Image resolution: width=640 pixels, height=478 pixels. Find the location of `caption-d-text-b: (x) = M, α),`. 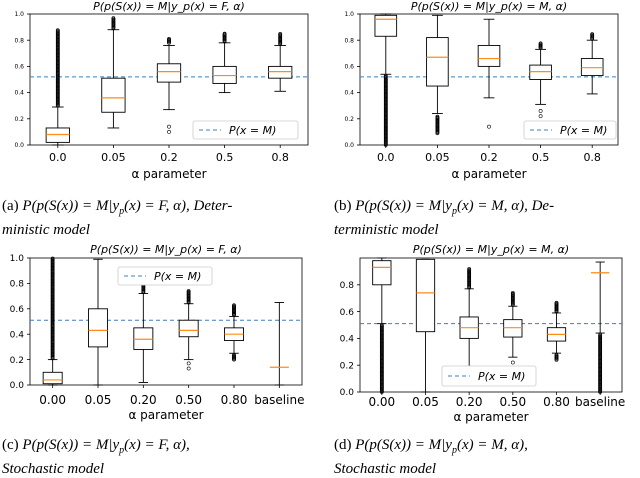

caption-d-text-b: (x) = M, α), is located at coordinates (492, 445).